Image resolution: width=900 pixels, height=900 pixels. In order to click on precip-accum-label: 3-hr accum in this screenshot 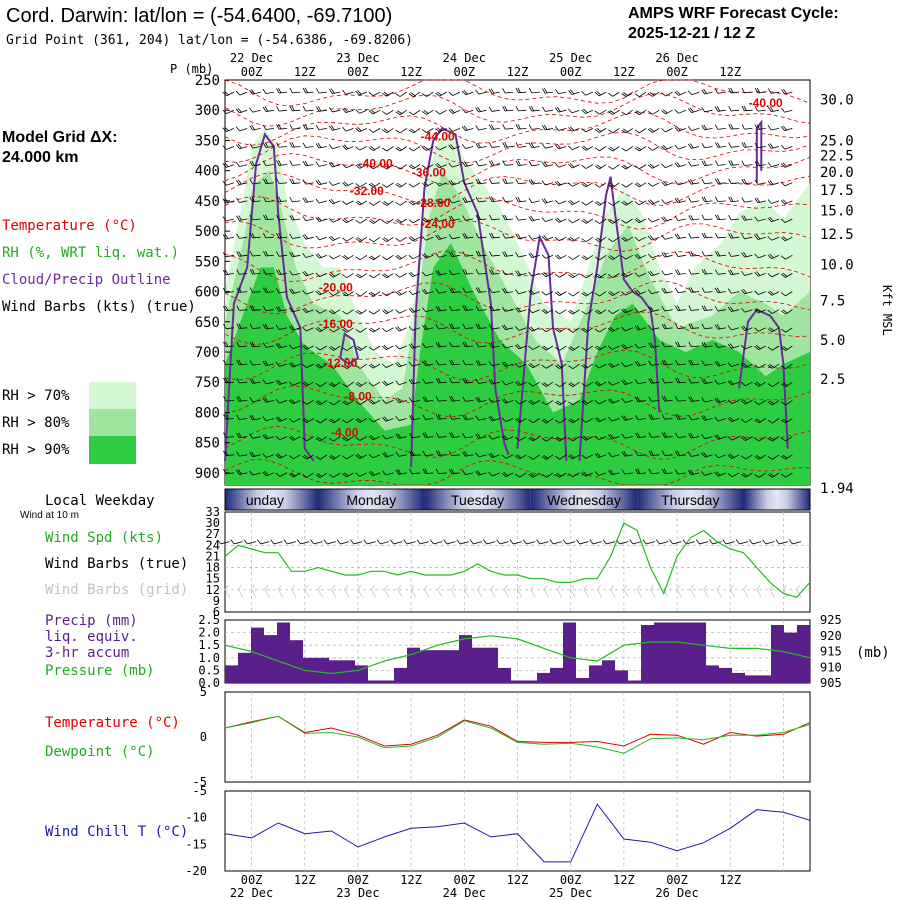, I will do `click(87, 653)`.